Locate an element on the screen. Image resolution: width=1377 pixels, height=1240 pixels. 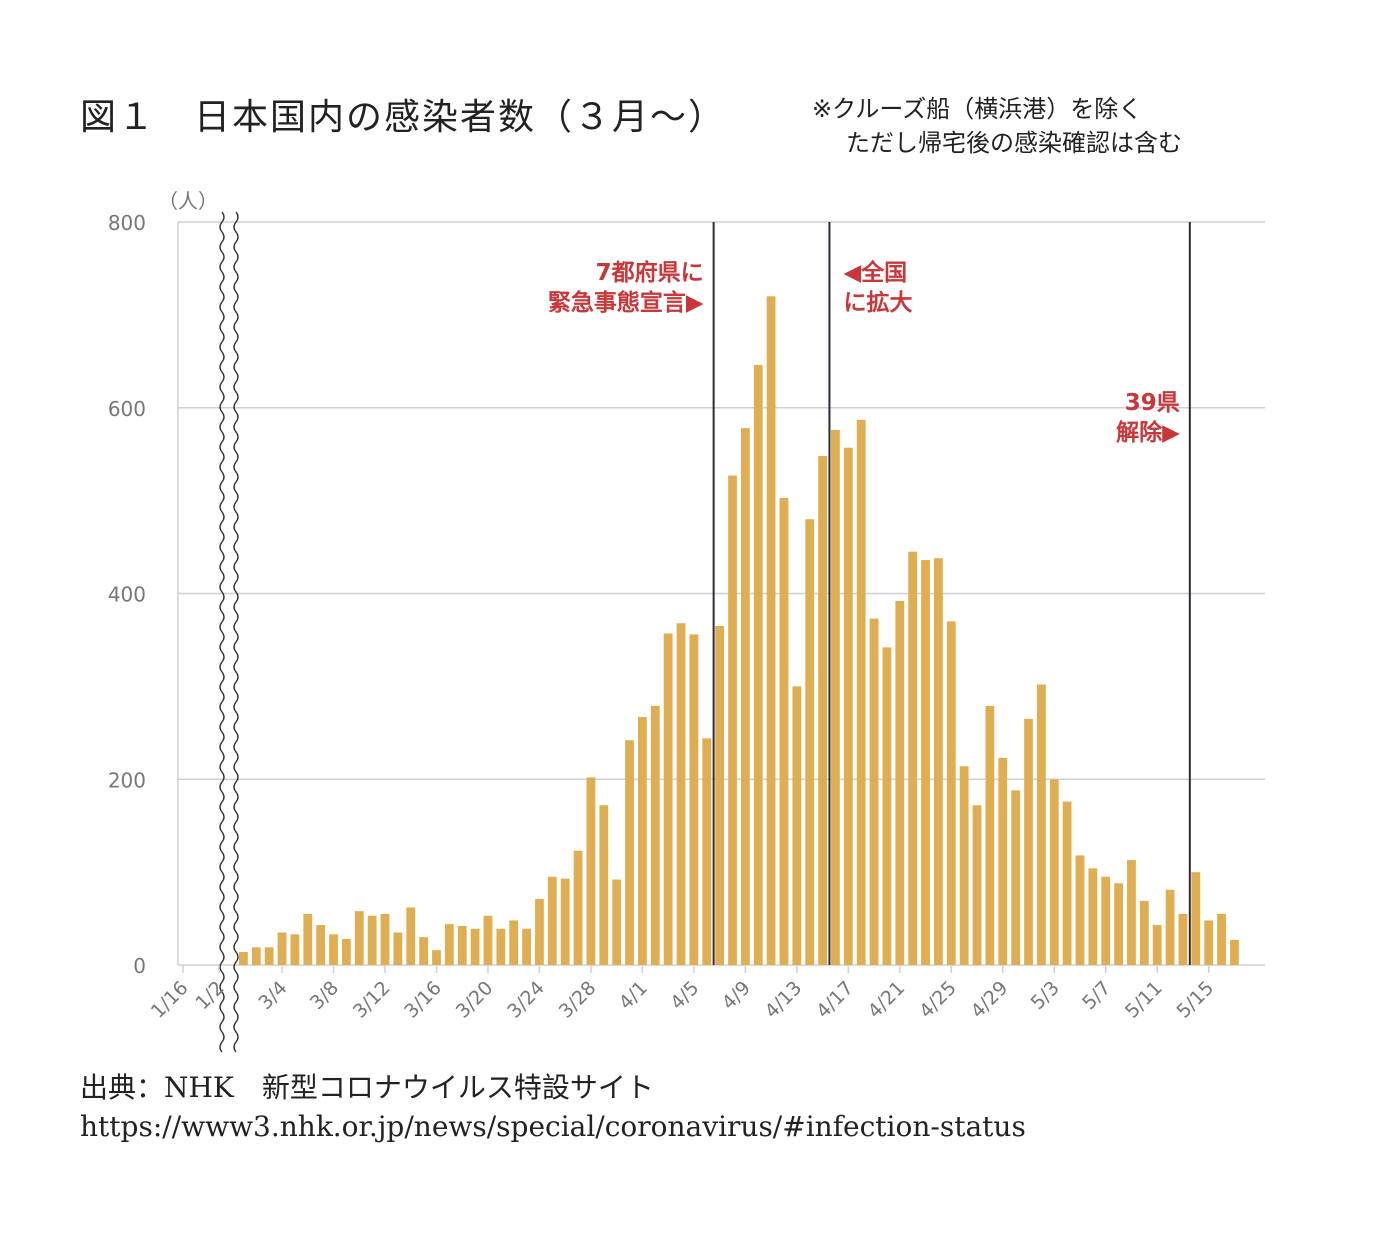
x-tick-label: 3/4 is located at coordinates (272, 995).